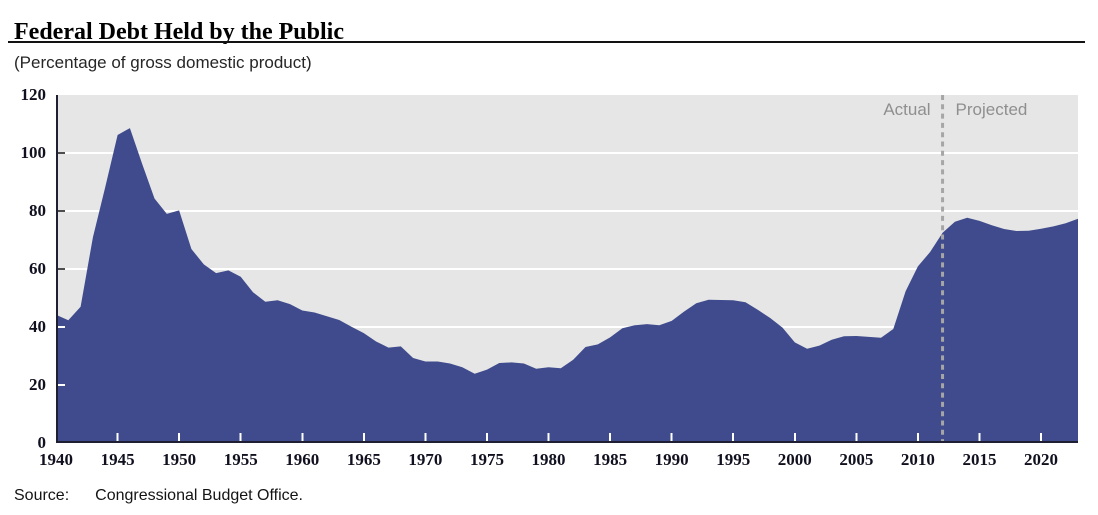 This screenshot has width=1098, height=515. I want to click on source-line: Source: Congressional Budget Office., so click(158, 496).